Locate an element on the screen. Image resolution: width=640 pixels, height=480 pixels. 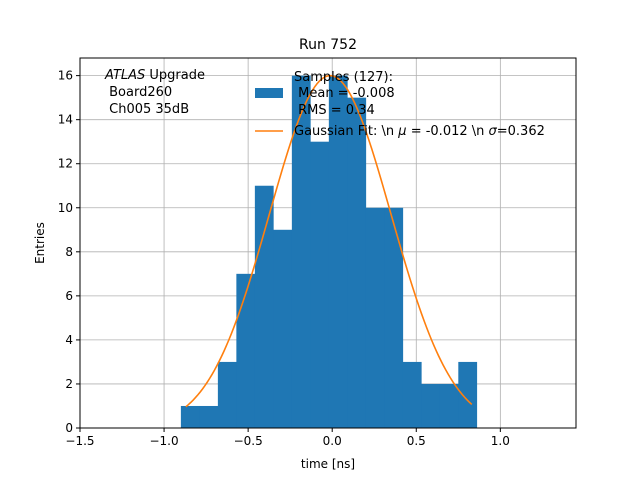
x-tick-label: 1.0 is located at coordinates (500, 441).